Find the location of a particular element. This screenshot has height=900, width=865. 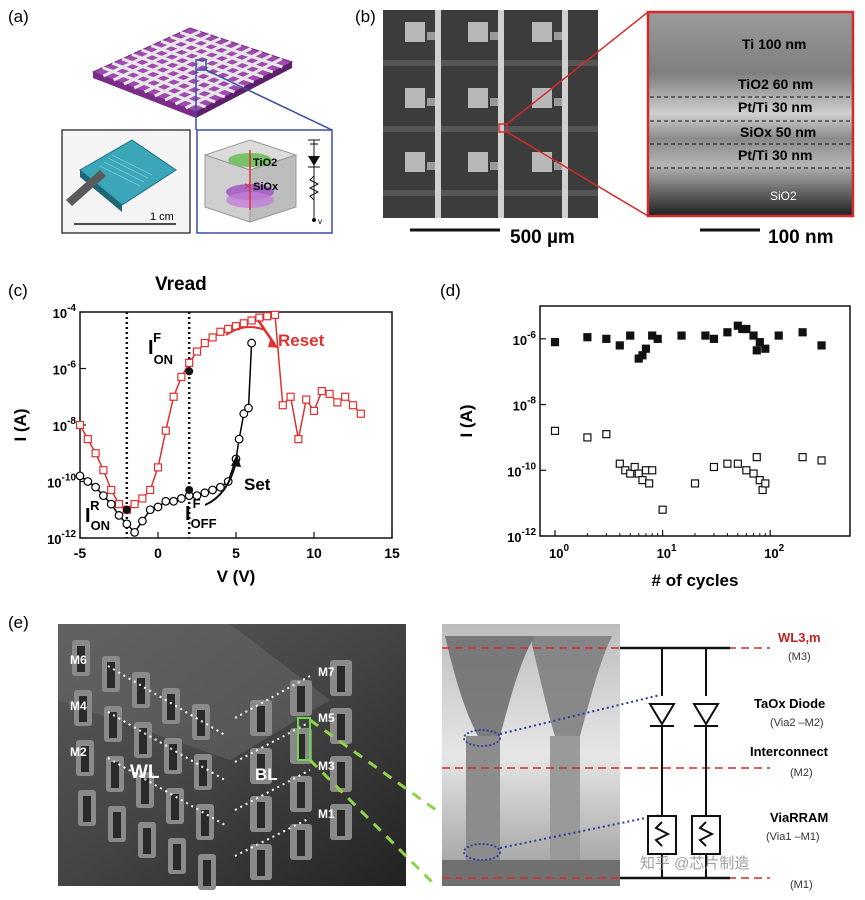

sem-array-cells is located at coordinates (490, 114).